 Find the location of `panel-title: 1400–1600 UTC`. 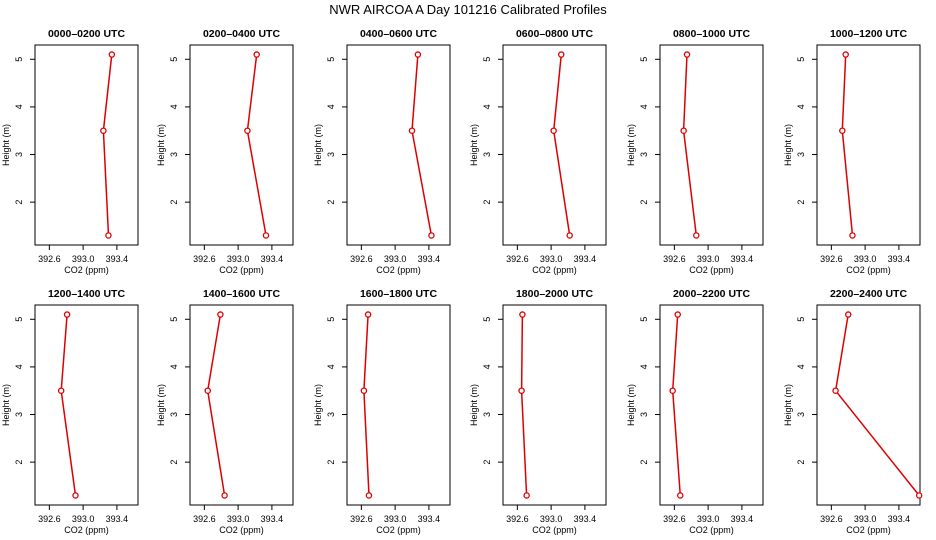

panel-title: 1400–1600 UTC is located at coordinates (241, 294).